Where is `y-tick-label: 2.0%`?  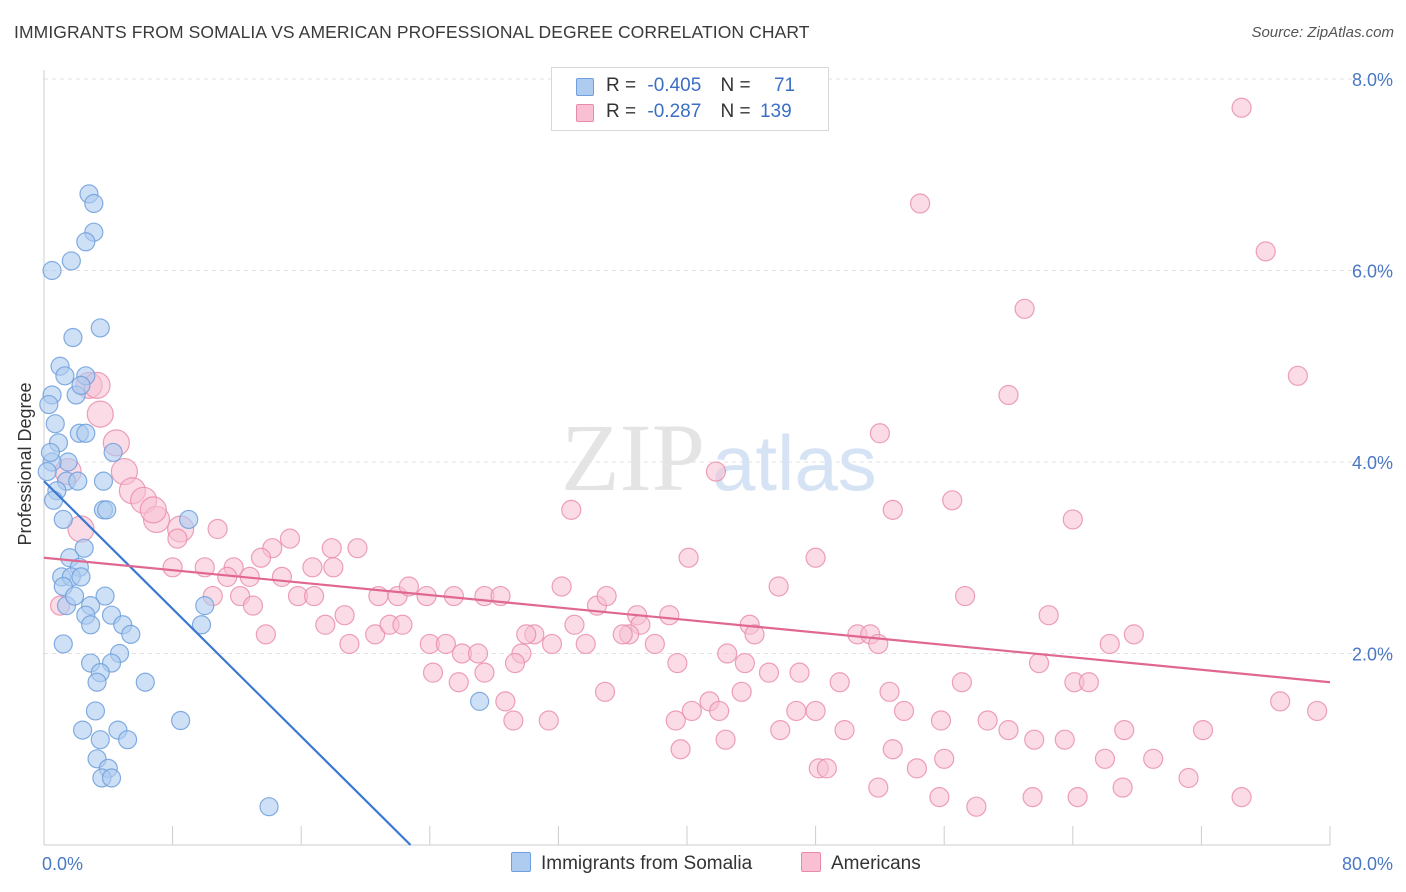 y-tick-label: 2.0% is located at coordinates (1372, 655).